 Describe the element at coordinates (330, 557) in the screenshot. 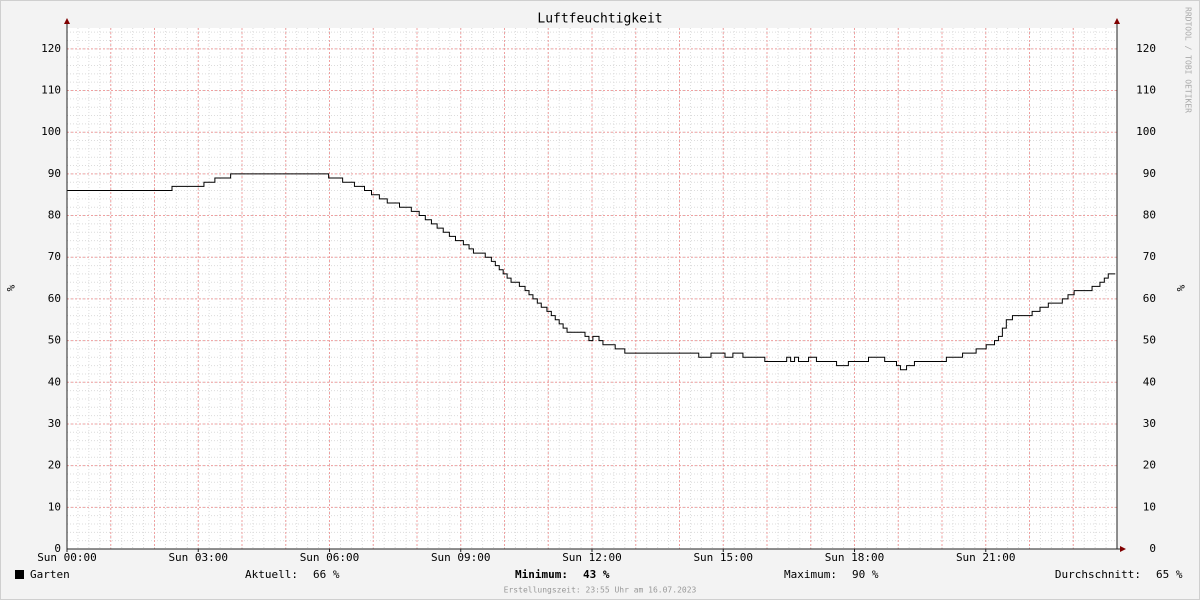

I see `x-tick-label: Sun 06:00` at that location.